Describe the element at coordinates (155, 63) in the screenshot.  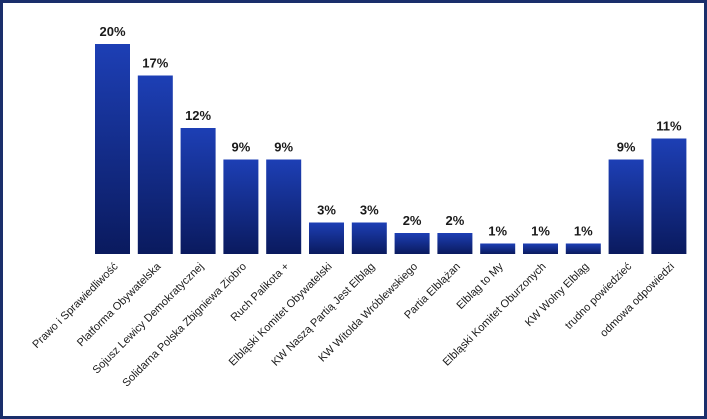
I see `value-label: 17%` at that location.